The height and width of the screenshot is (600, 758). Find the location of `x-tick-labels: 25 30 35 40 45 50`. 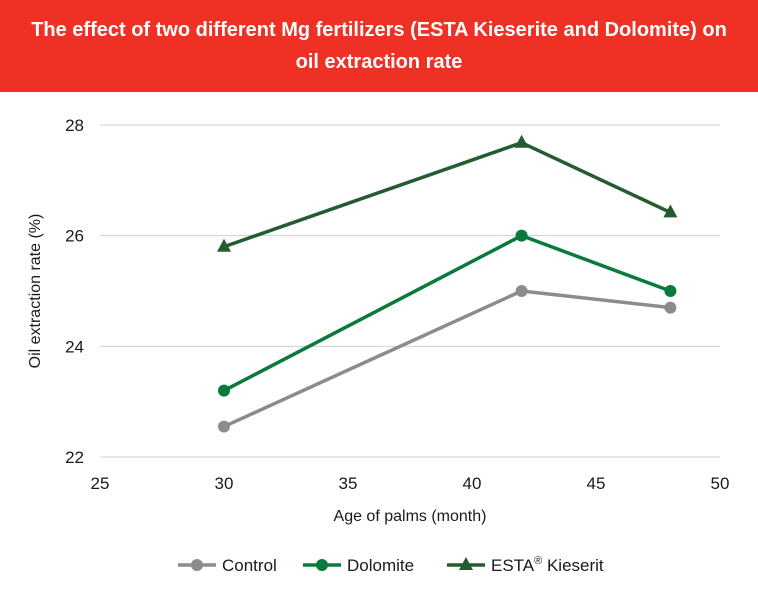

x-tick-labels: 25 30 35 40 45 50 is located at coordinates (410, 483).